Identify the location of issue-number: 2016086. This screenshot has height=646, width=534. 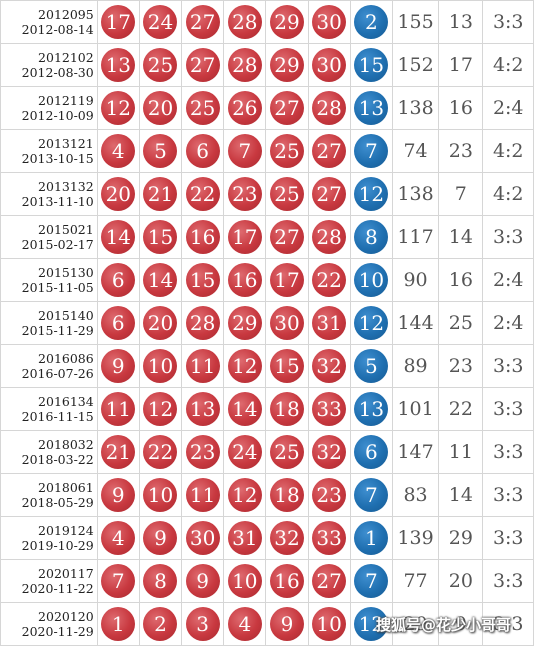
(66, 358).